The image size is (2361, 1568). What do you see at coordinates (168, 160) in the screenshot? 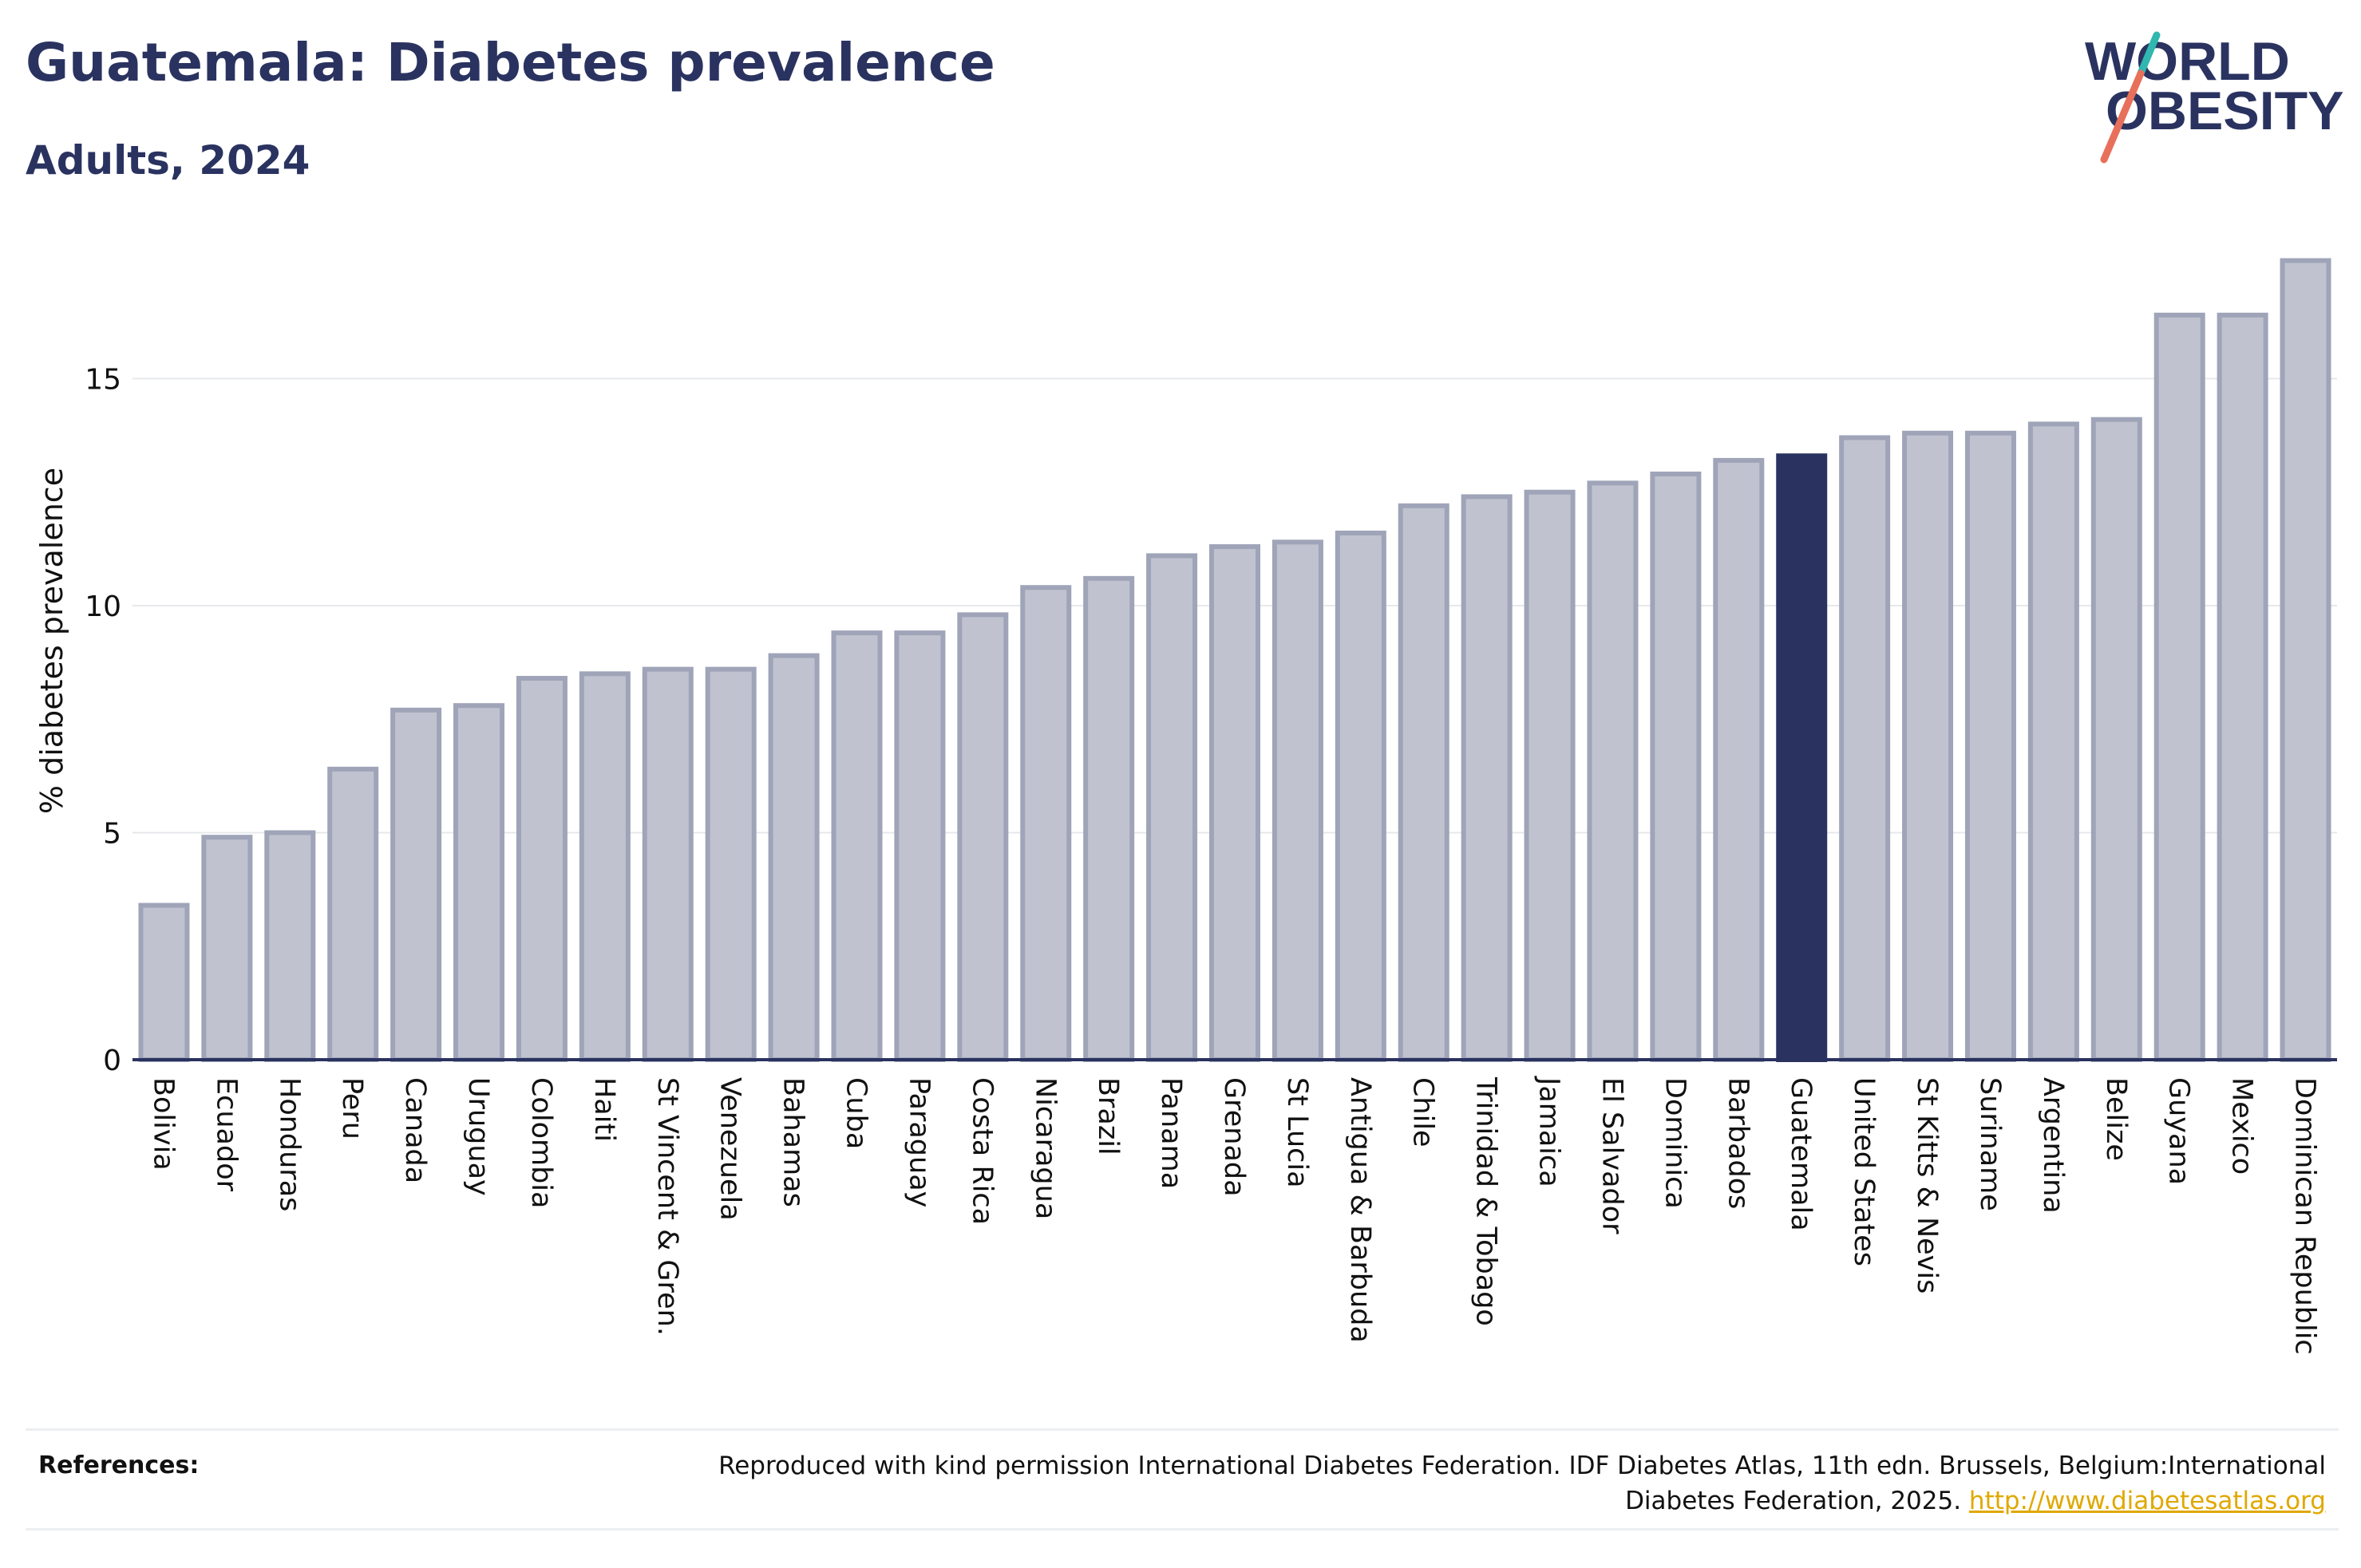
I see `chart-subtitle: Adults, 2024` at bounding box center [168, 160].